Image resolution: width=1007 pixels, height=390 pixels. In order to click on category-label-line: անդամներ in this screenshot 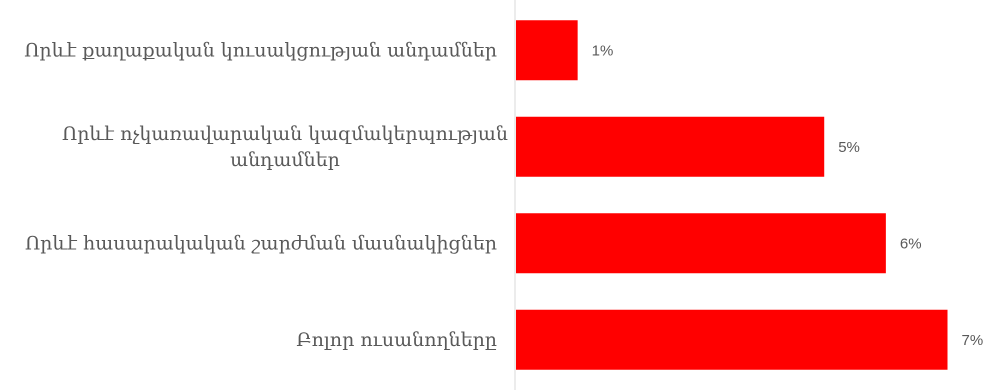, I will do `click(285, 160)`.